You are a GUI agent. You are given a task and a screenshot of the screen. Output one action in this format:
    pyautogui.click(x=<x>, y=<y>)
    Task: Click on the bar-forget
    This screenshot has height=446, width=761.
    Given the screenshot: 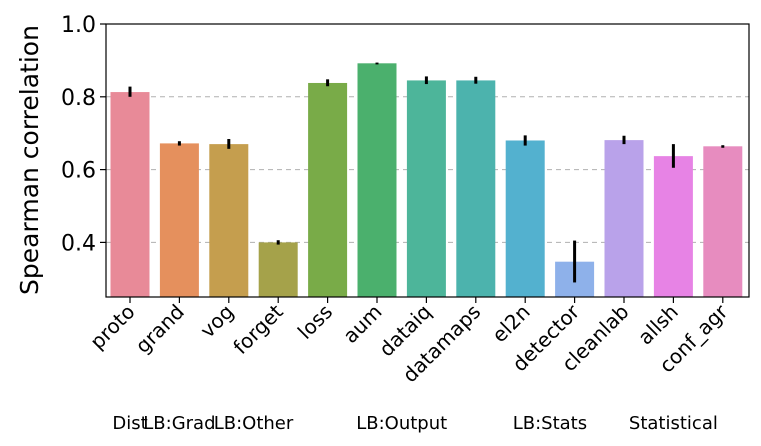 What is the action you would take?
    pyautogui.click(x=278, y=269)
    